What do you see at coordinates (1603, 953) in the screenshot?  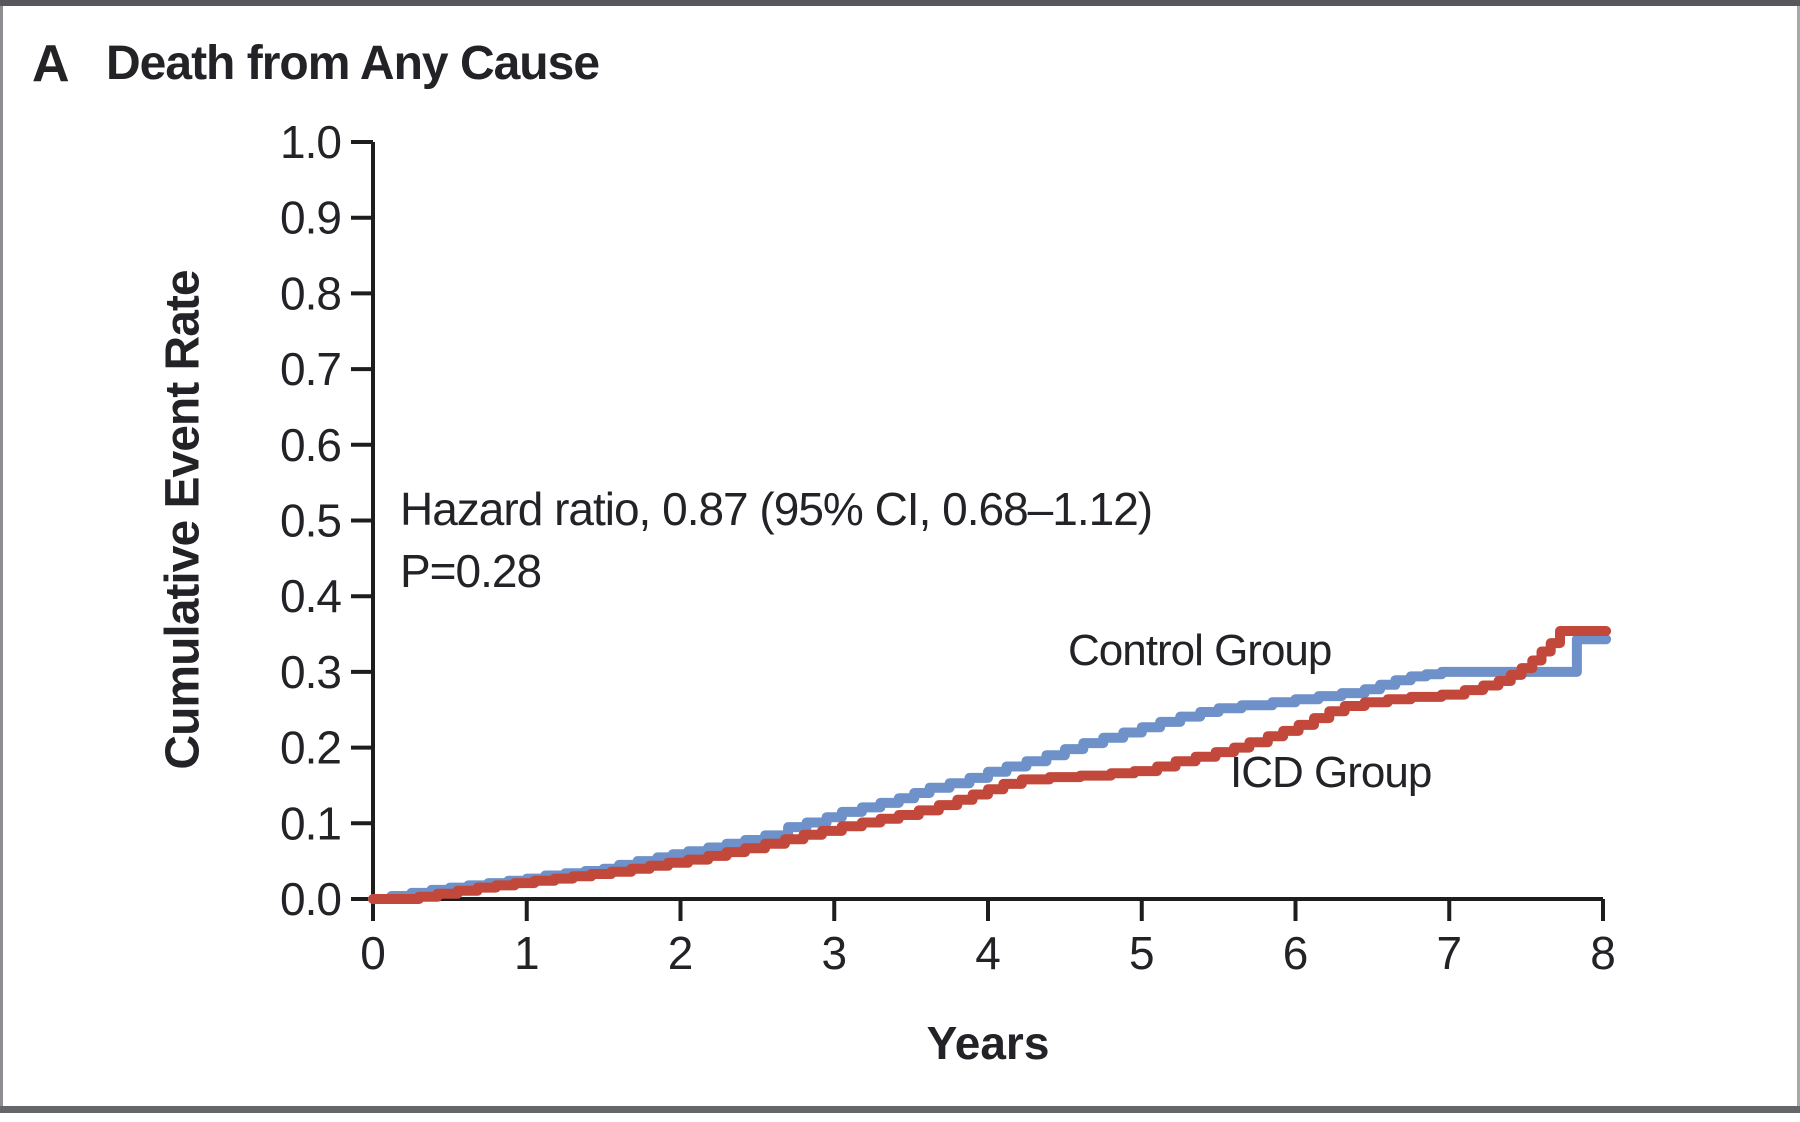 I see `x-tick-label: 8` at bounding box center [1603, 953].